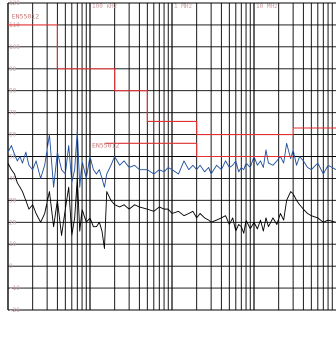  Describe the element at coordinates (13, 135) in the screenshot. I see `y-tick-label: 60` at that location.